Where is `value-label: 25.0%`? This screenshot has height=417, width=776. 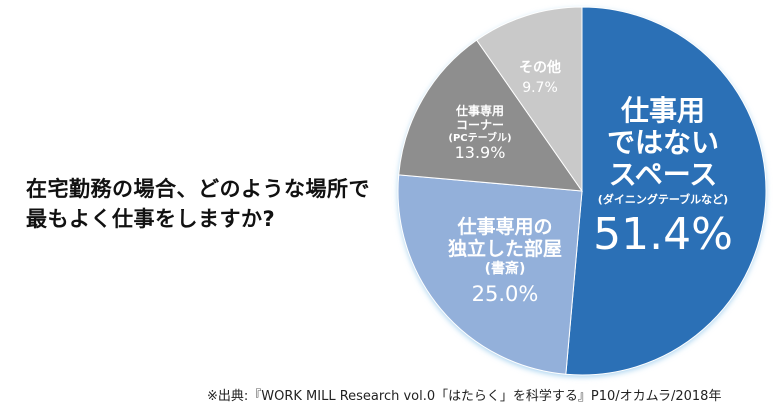 value-label: 25.0% is located at coordinates (505, 293).